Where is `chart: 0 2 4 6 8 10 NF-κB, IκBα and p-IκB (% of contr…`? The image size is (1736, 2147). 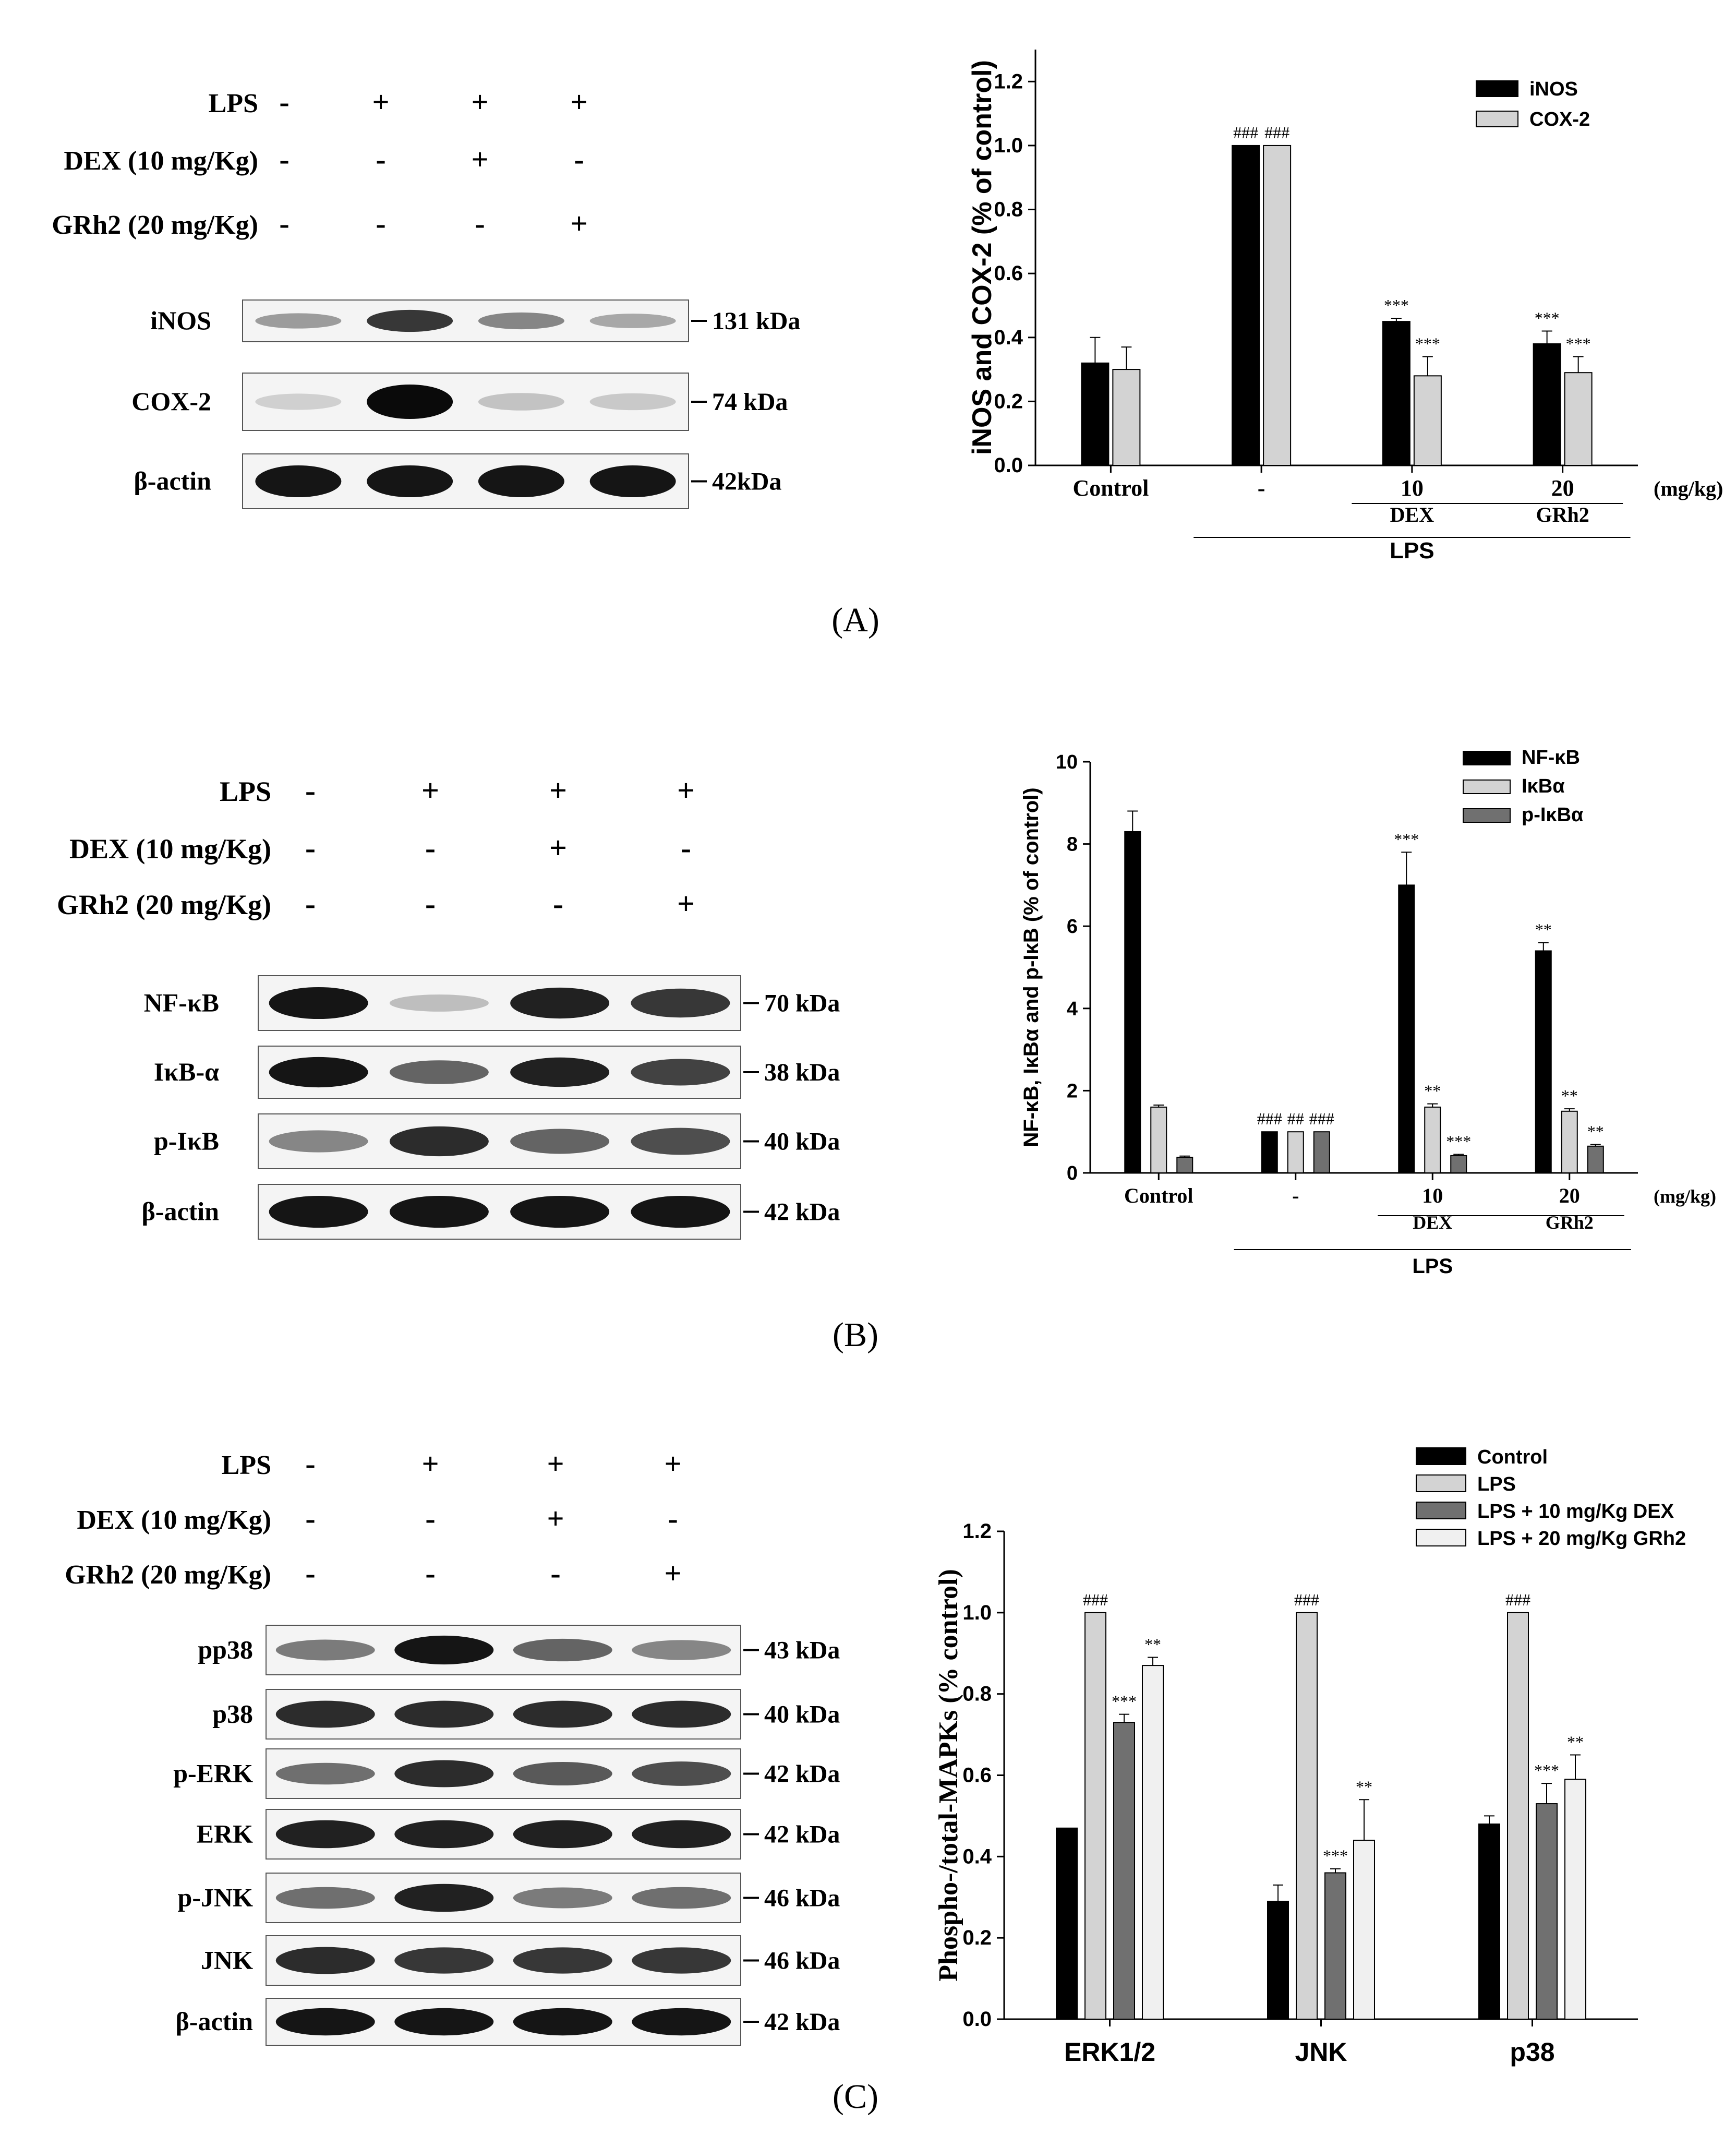
chart: 0 2 4 6 8 10 NF-κB, IκBα and p-IκB (% of contr… is located at coordinates (1368, 1012).